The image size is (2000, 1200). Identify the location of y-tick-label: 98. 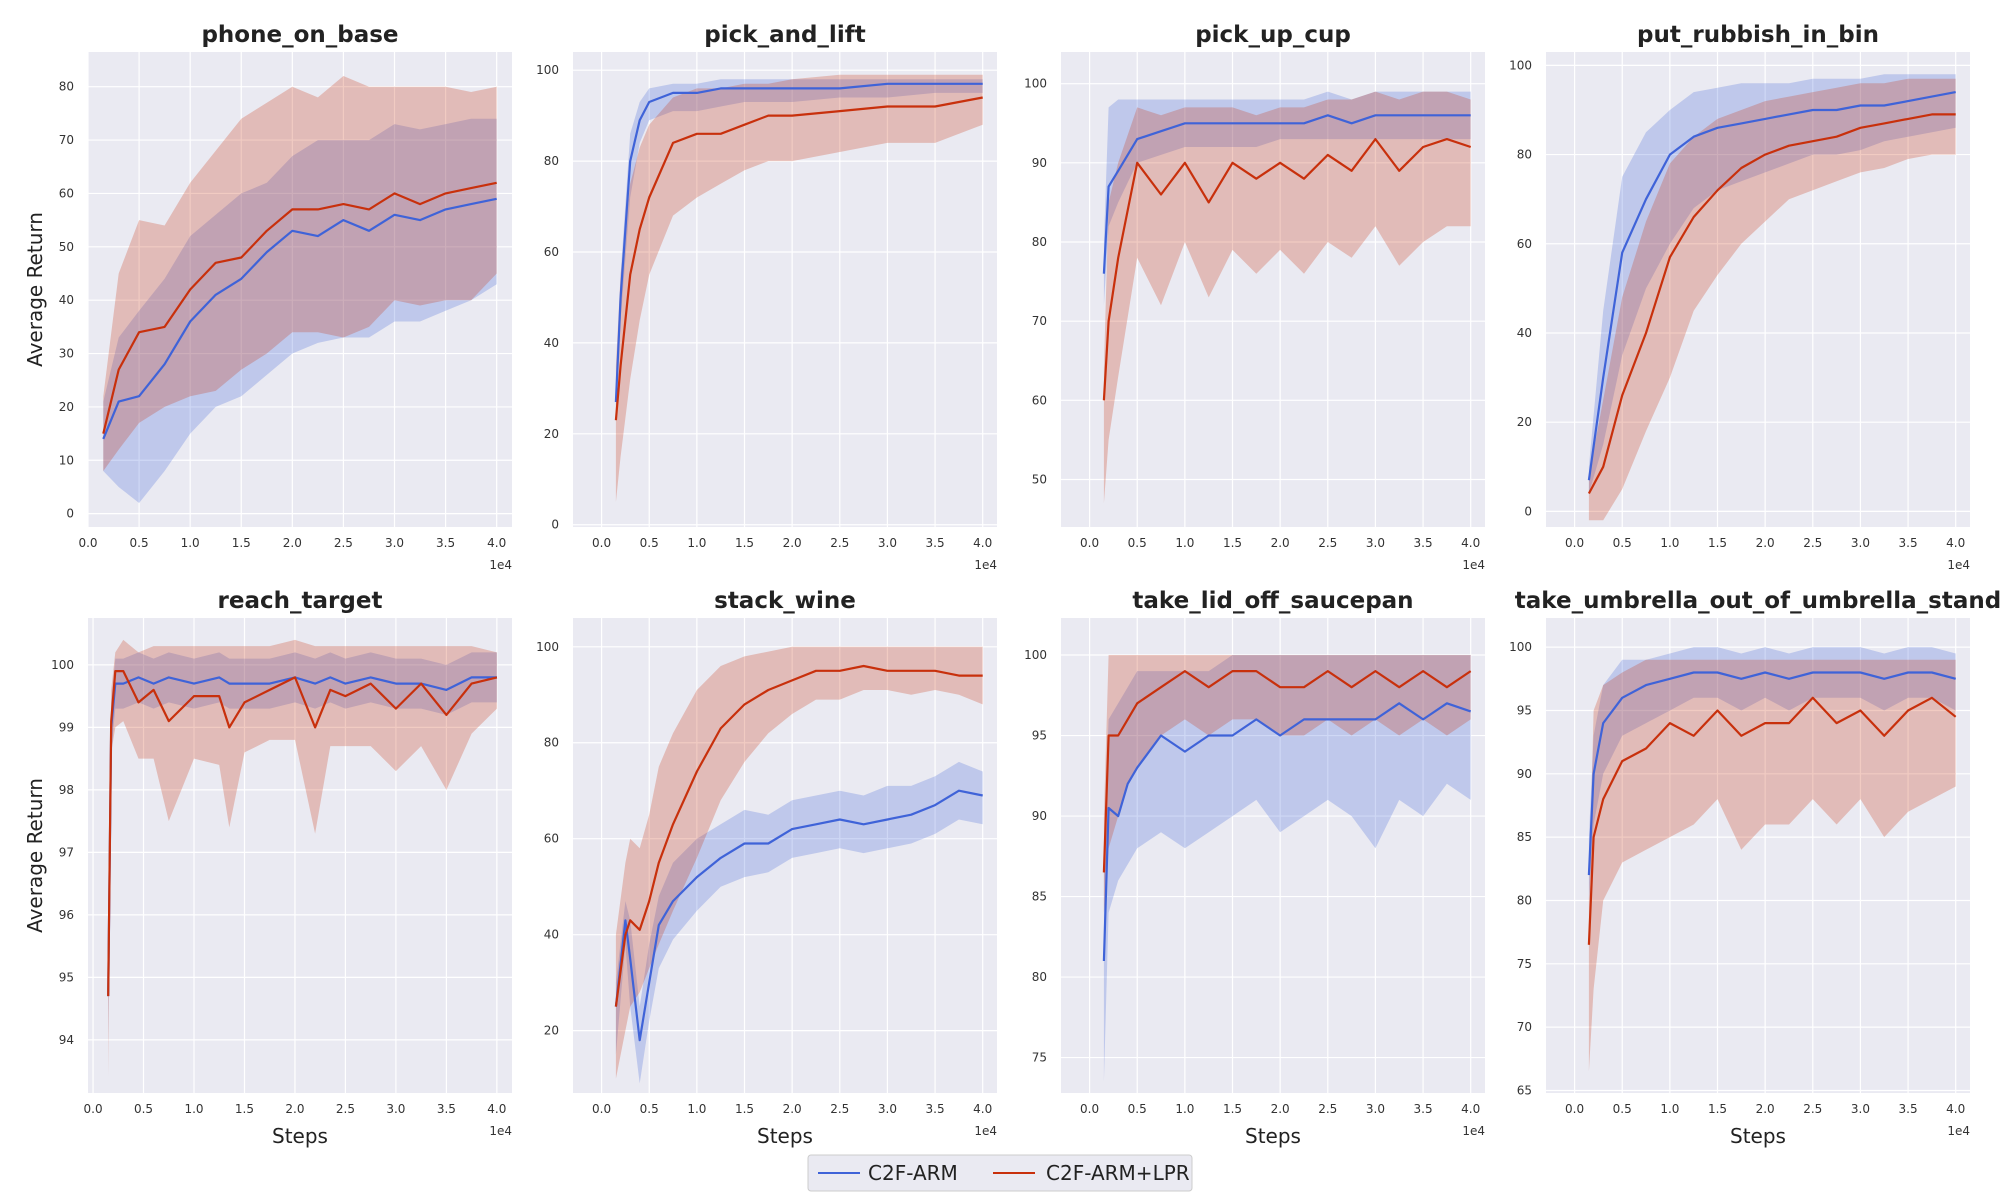
(66, 790).